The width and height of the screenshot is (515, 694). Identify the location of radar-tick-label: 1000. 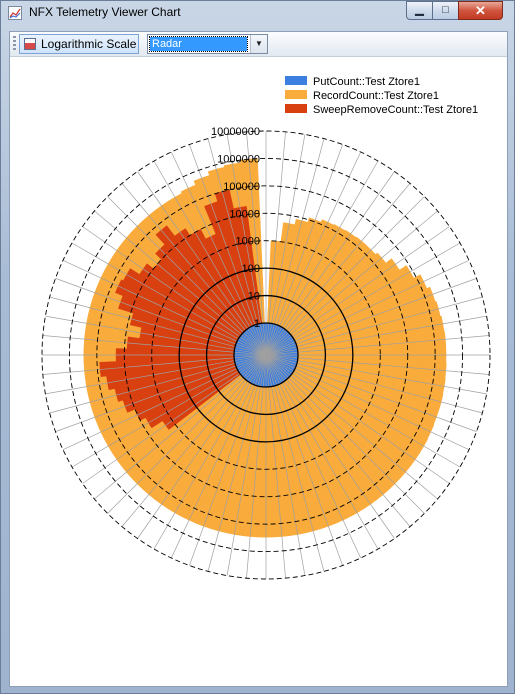
(248, 242).